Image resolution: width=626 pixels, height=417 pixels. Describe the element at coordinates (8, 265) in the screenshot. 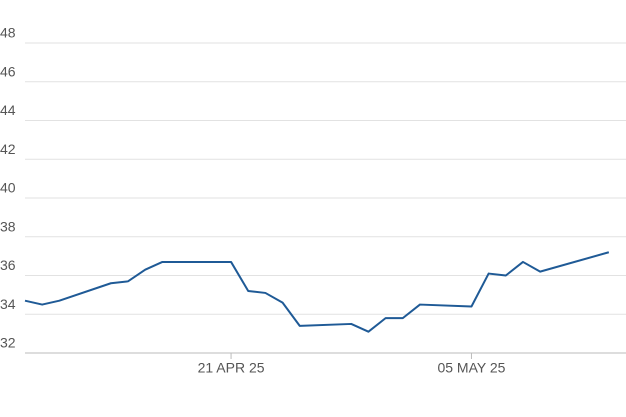

I see `y-tick-label: 36` at that location.